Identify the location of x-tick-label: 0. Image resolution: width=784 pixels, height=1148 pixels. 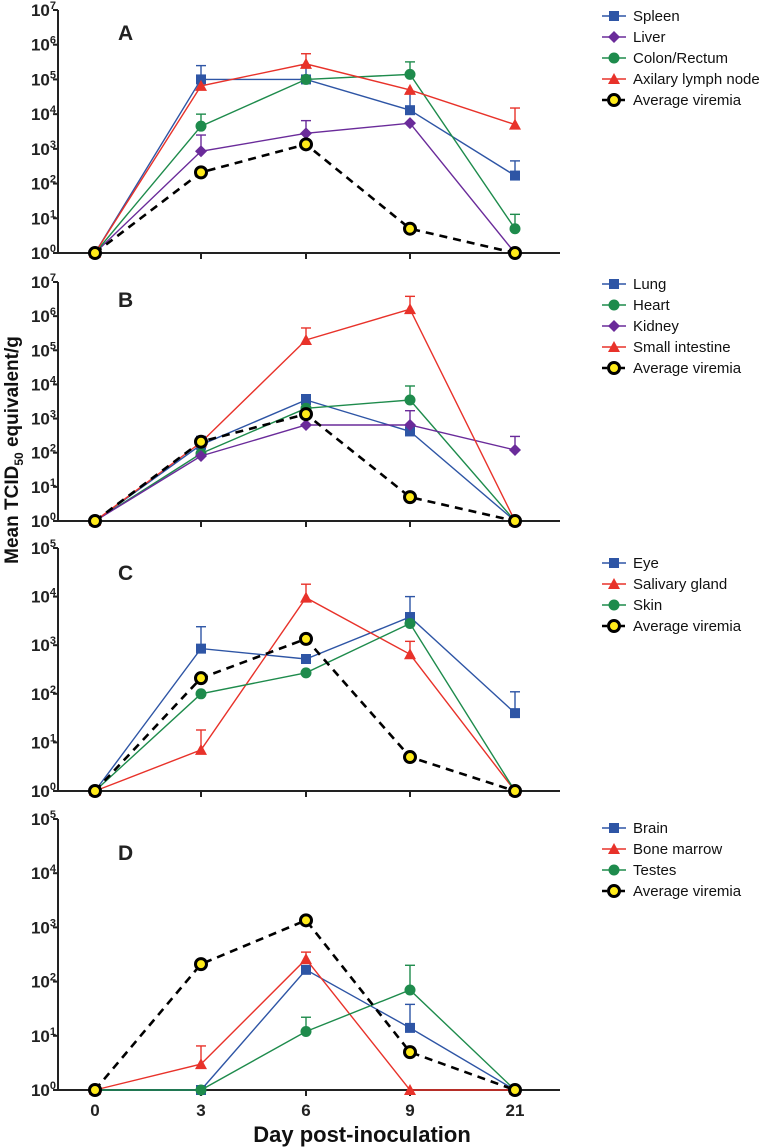
(94, 1110).